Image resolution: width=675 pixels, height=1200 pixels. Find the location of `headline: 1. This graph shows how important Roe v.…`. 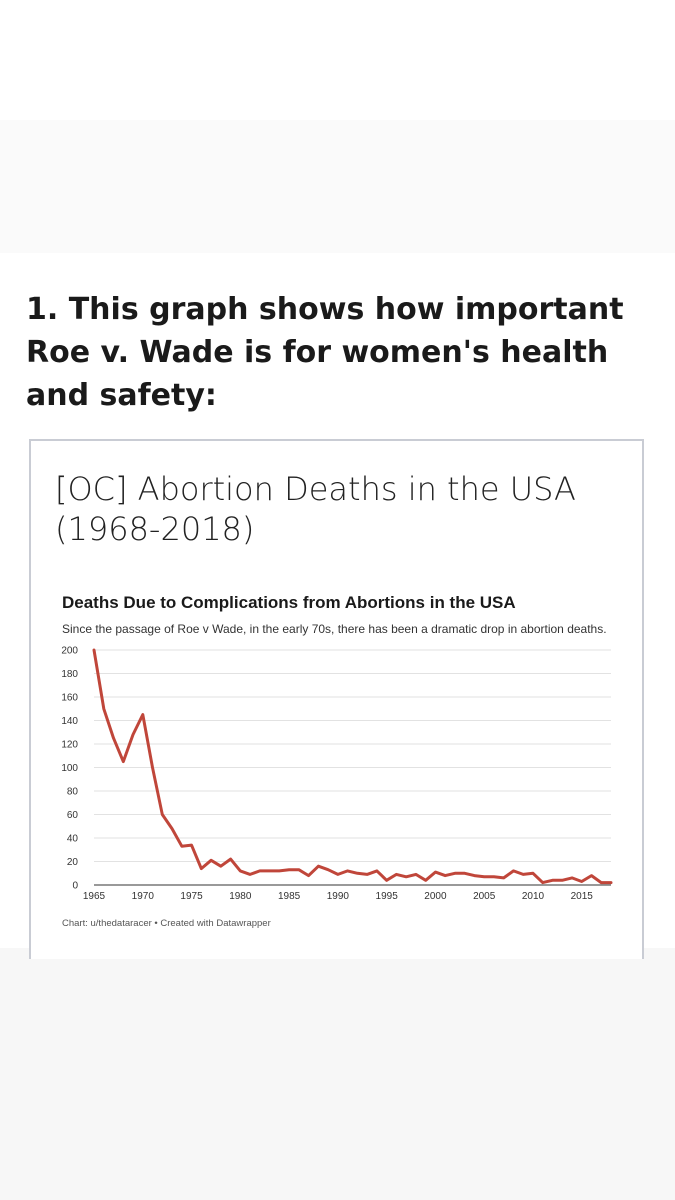

headline: 1. This graph shows how important Roe v.… is located at coordinates (325, 352).